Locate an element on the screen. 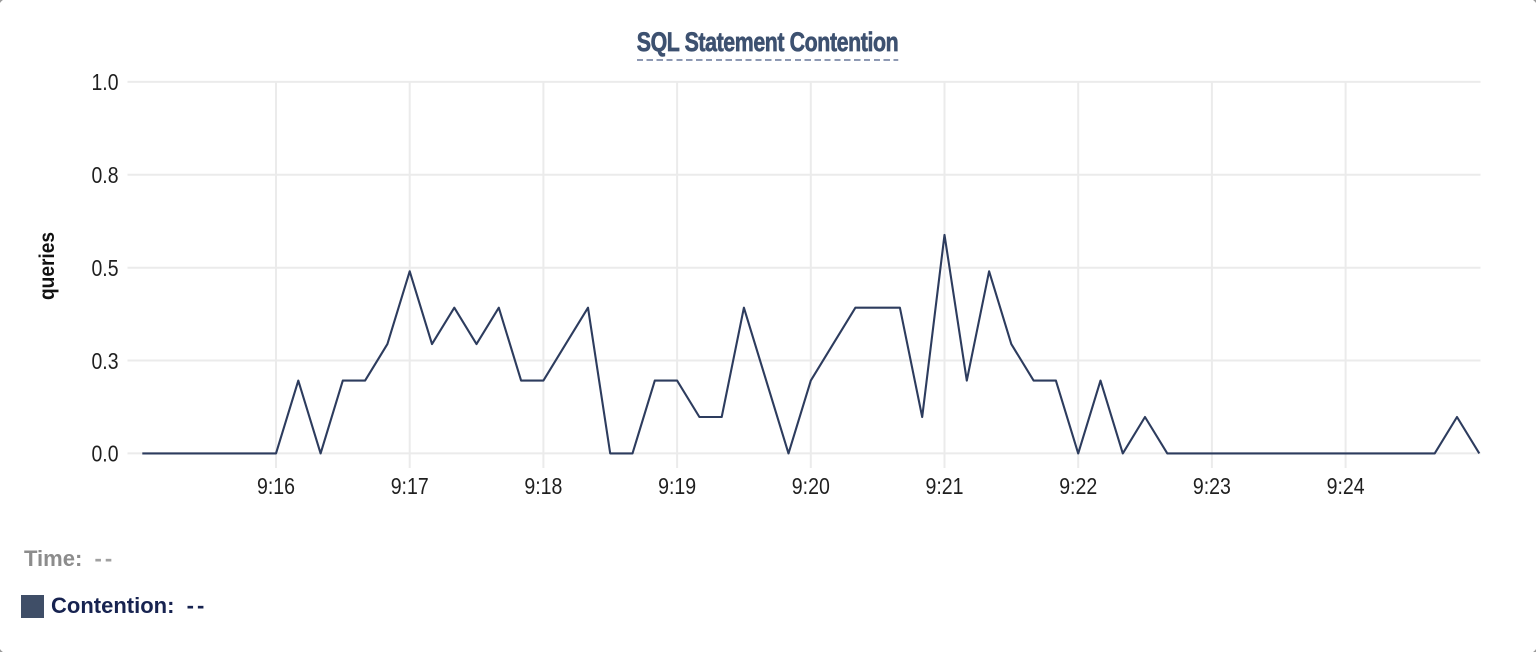 The height and width of the screenshot is (652, 1536). svg-text: 9:18 is located at coordinates (543, 486).